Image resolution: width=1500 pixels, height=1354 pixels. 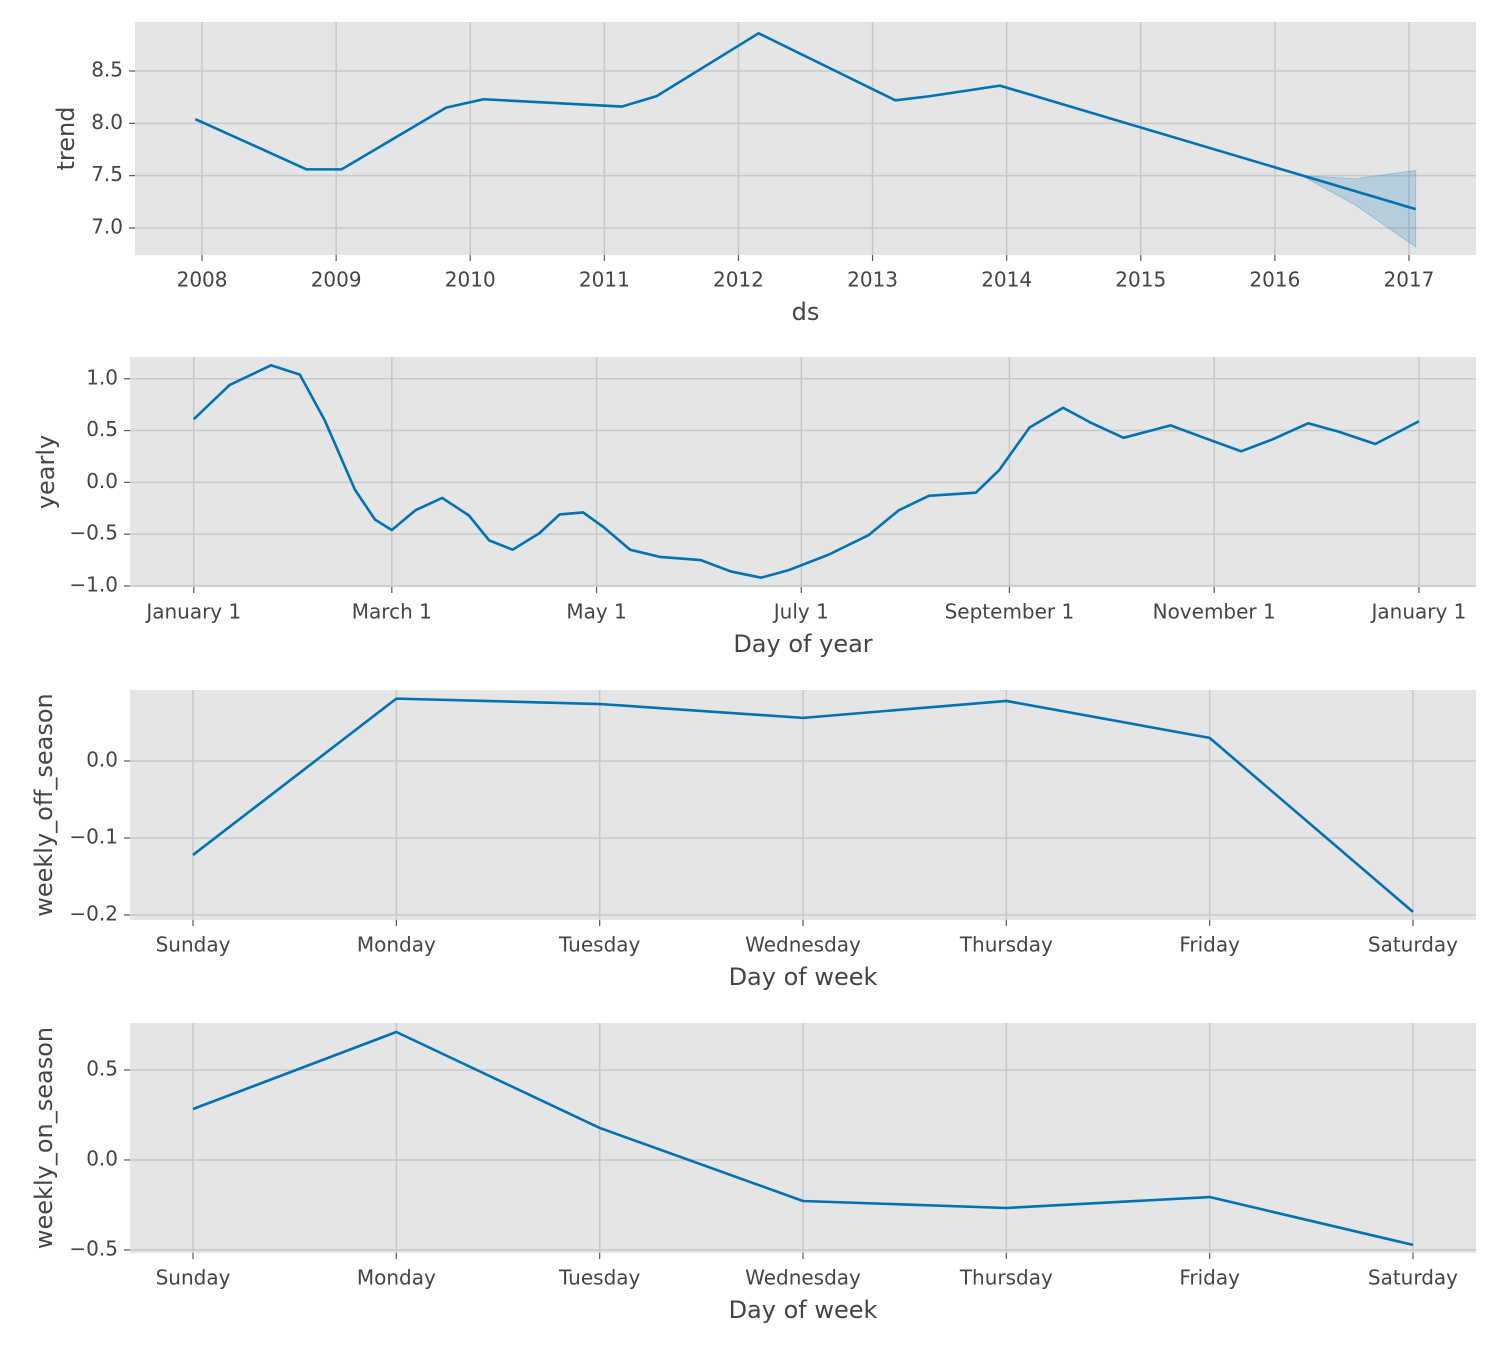 What do you see at coordinates (93, 913) in the screenshot?
I see `y-tick-label: −0.2` at bounding box center [93, 913].